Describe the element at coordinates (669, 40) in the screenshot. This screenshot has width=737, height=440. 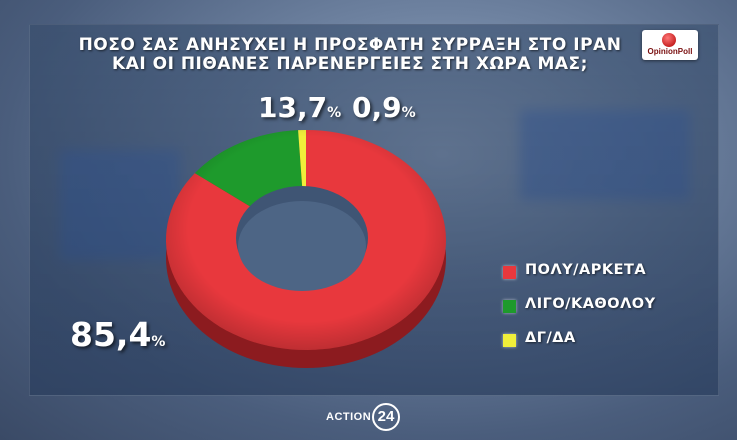
I see `logo-dot-icon` at that location.